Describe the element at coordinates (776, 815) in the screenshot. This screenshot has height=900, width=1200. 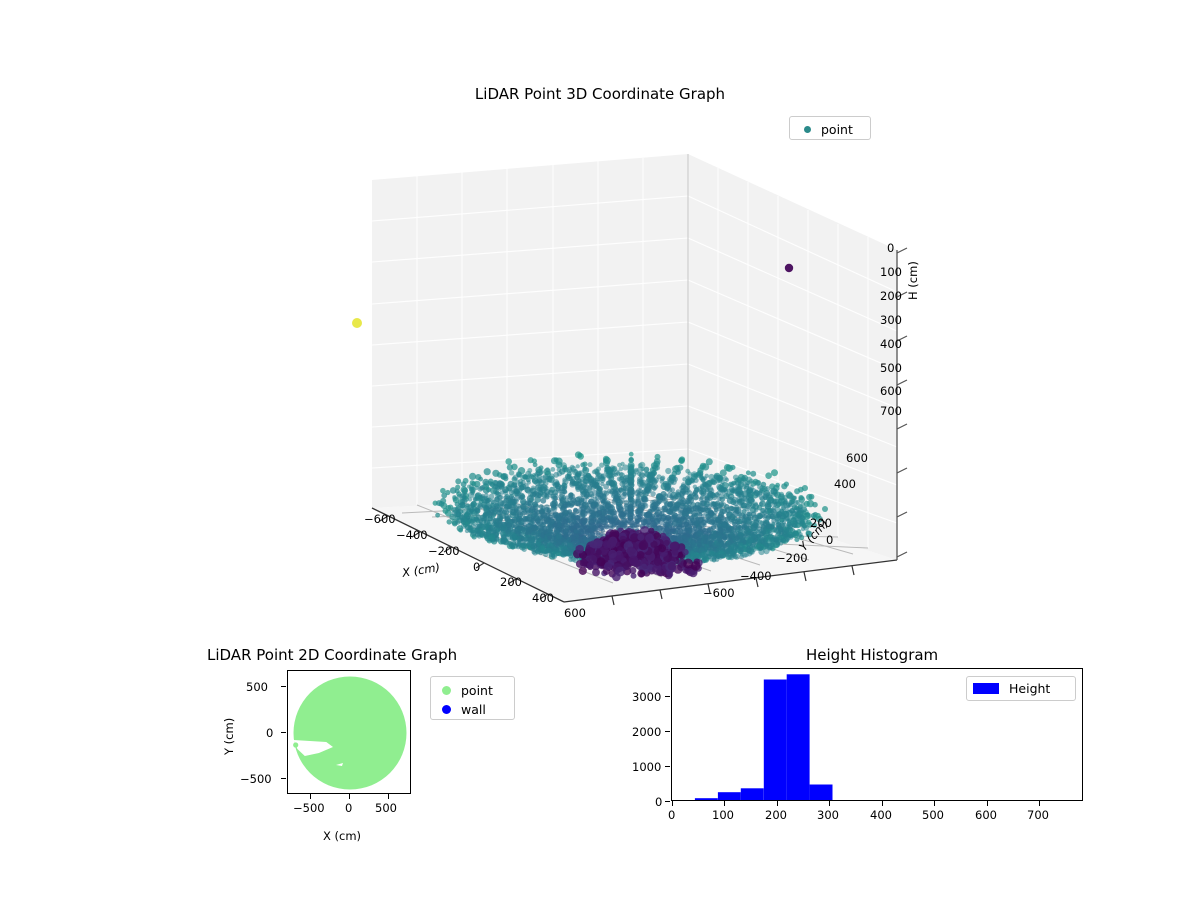
I see `hist-xtick: 200` at that location.